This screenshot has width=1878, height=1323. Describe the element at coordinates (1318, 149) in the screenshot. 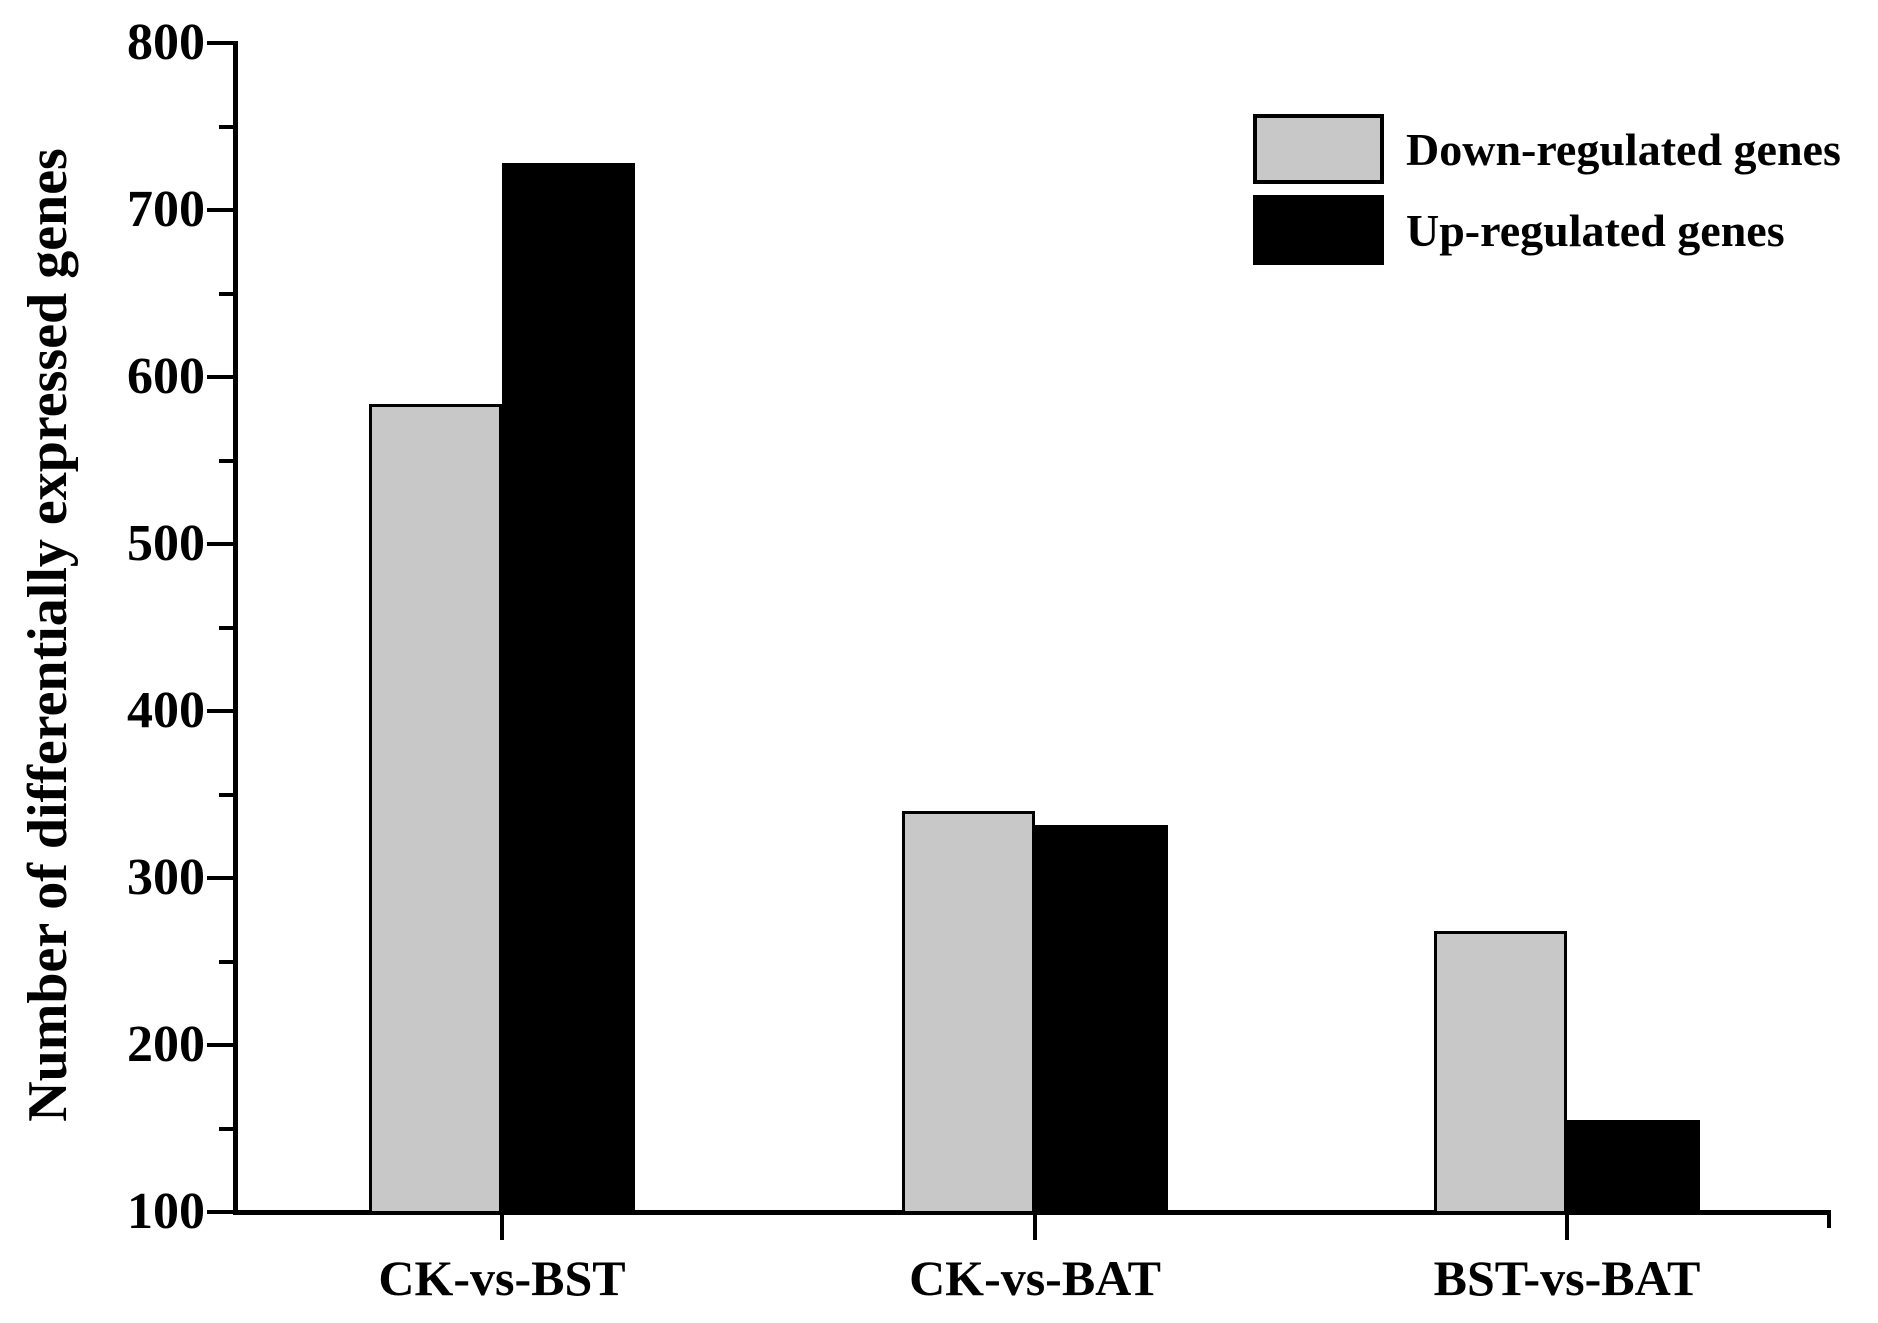

I see `legend-swatch-down-regulated` at that location.